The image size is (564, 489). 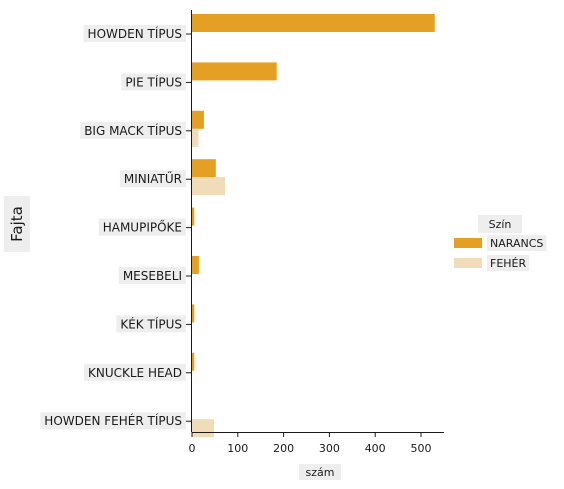 I want to click on x-tick-label: 0, so click(x=192, y=448).